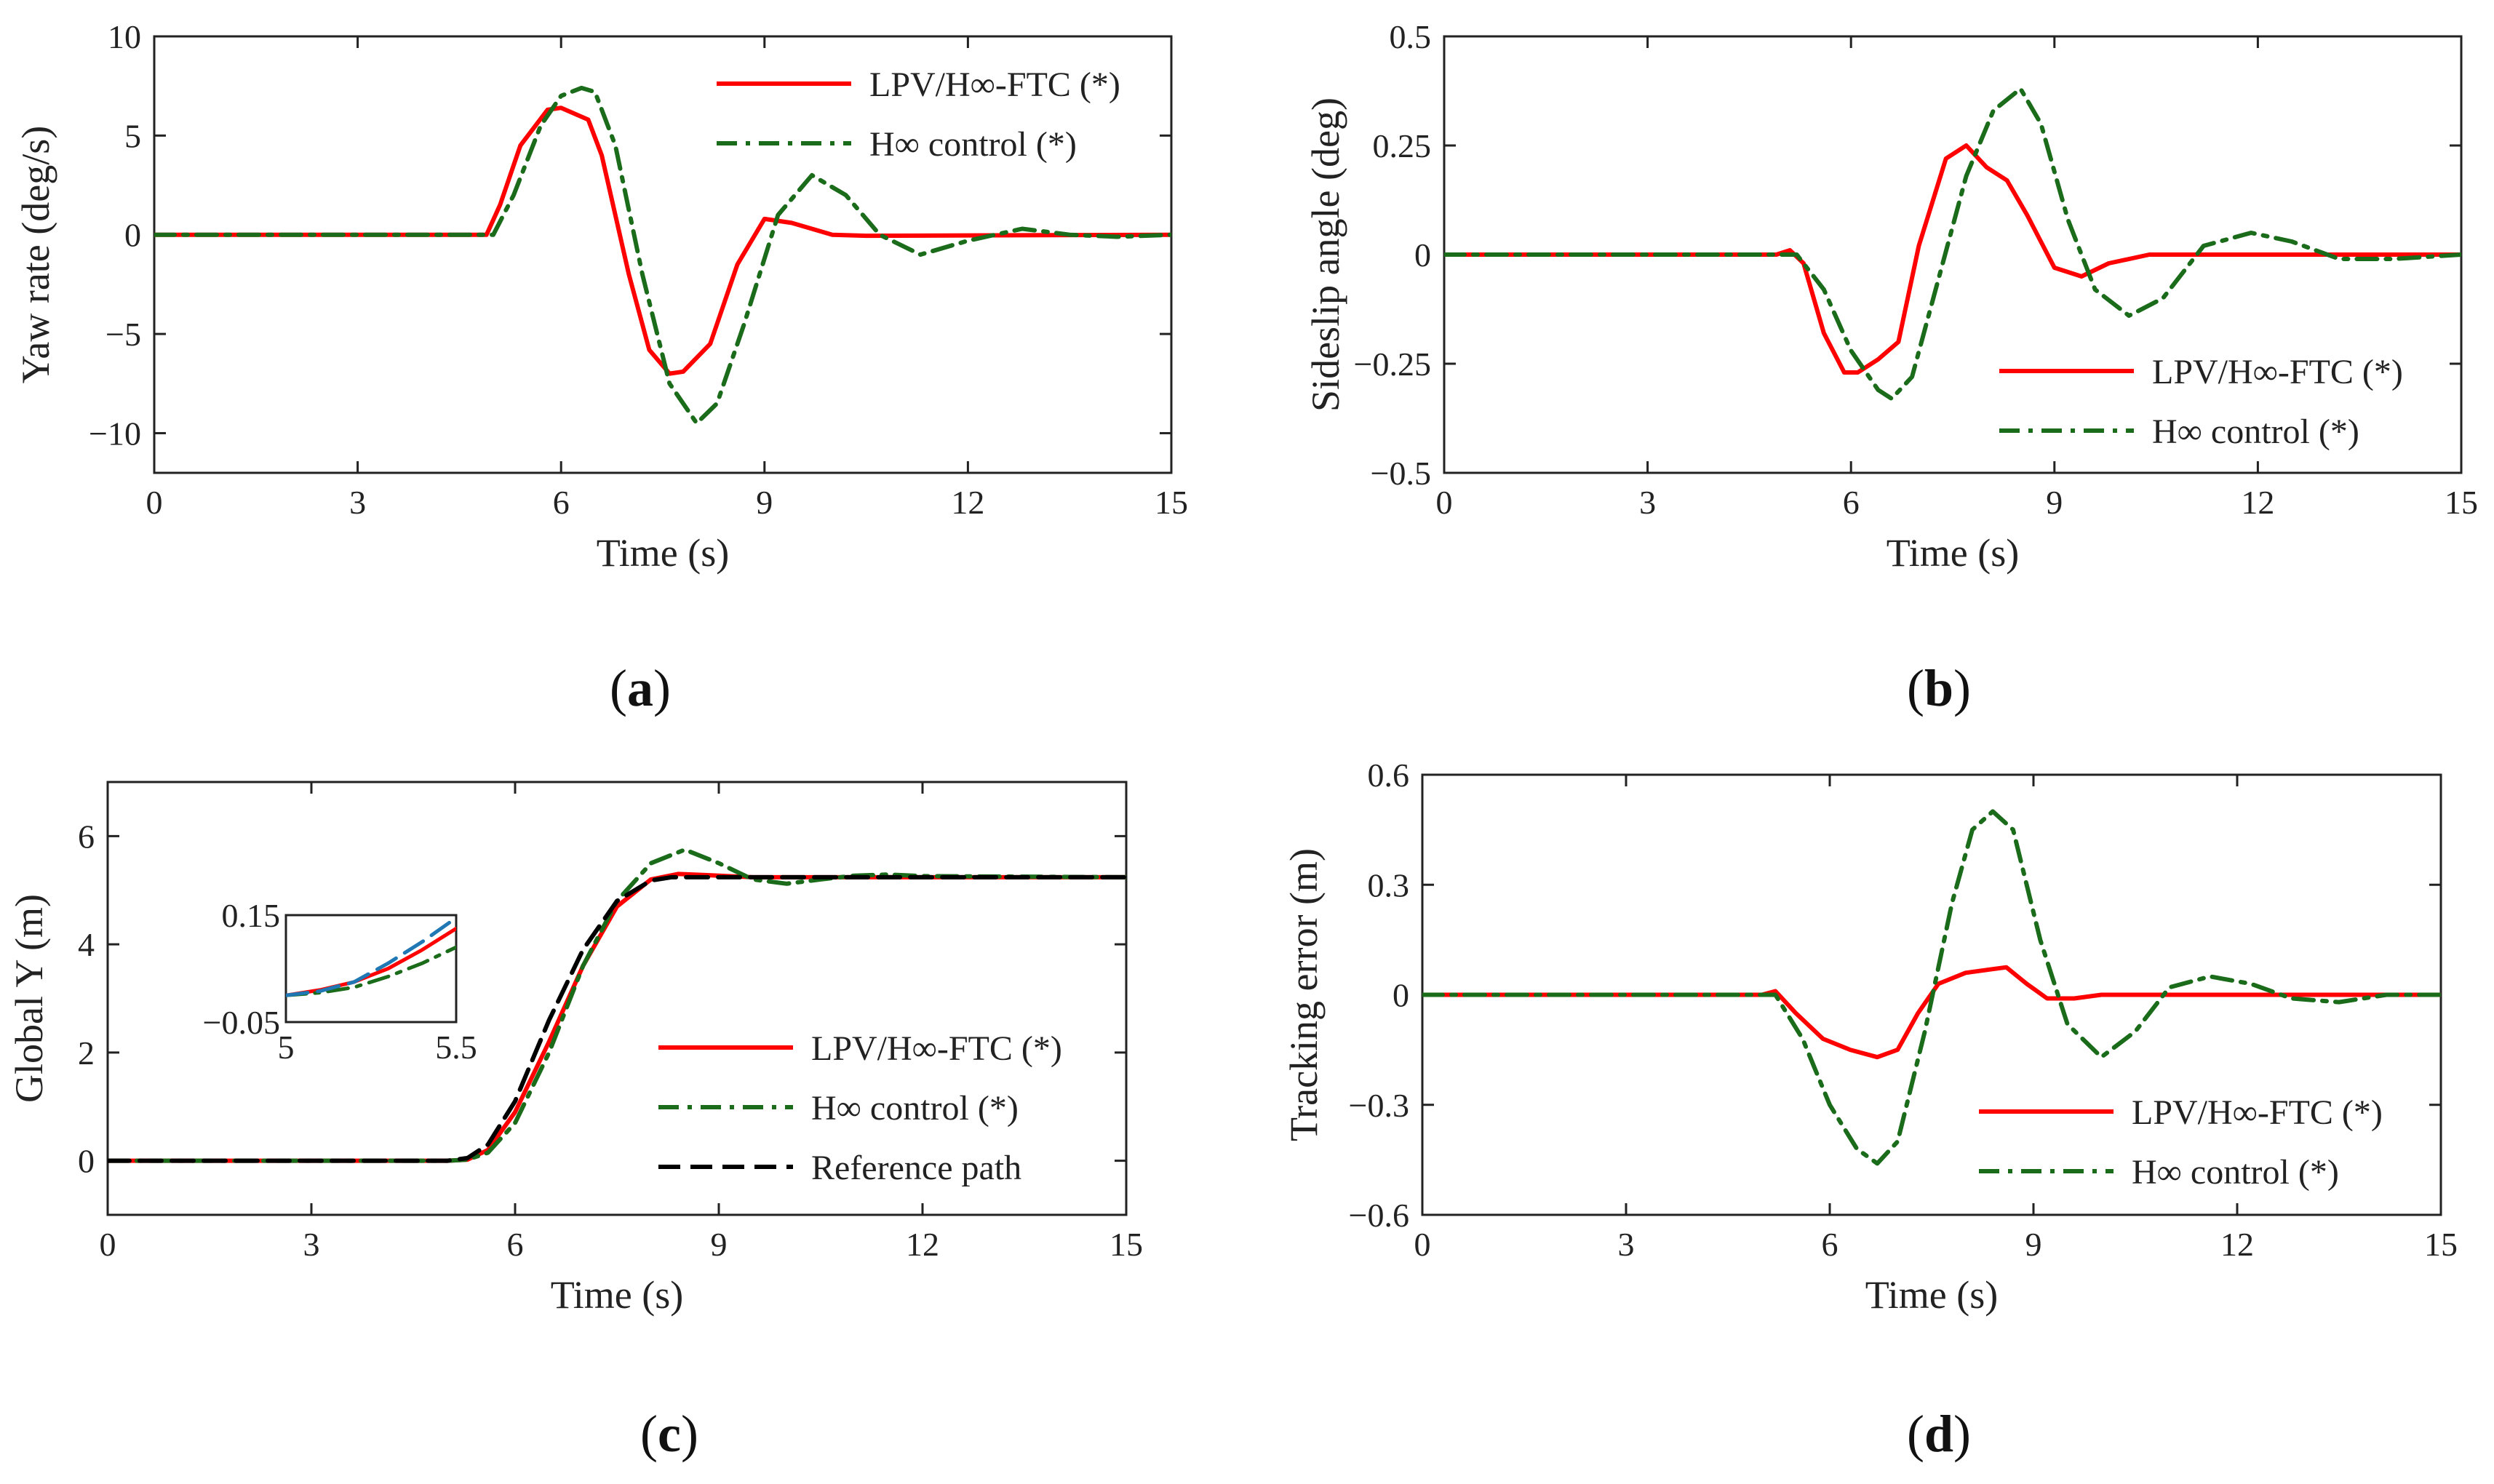 Image resolution: width=2494 pixels, height=1484 pixels. I want to click on y-axis-label-a: Yaw rate (deg/s), so click(35, 254).